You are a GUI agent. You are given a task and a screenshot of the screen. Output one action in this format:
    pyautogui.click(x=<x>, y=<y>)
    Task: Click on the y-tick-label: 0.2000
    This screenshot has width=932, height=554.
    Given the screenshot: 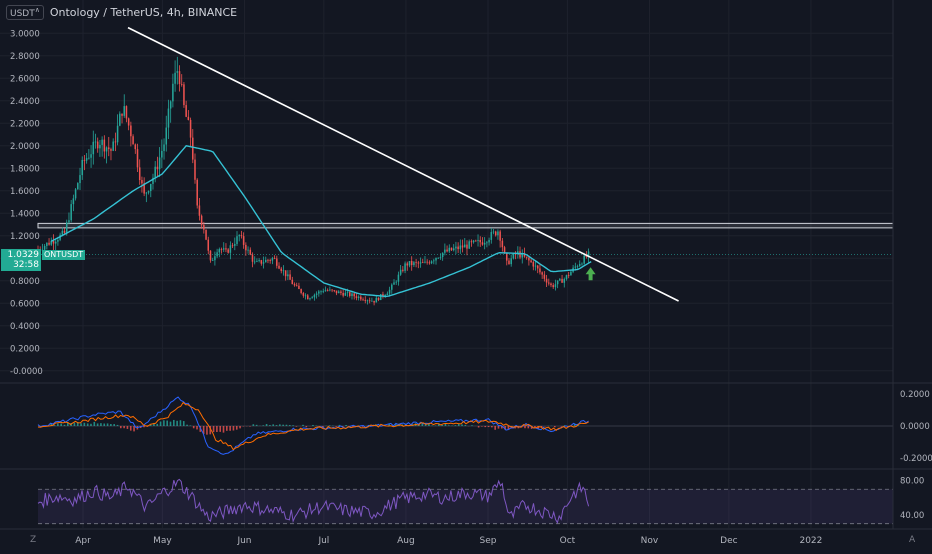 What is the action you would take?
    pyautogui.click(x=25, y=349)
    